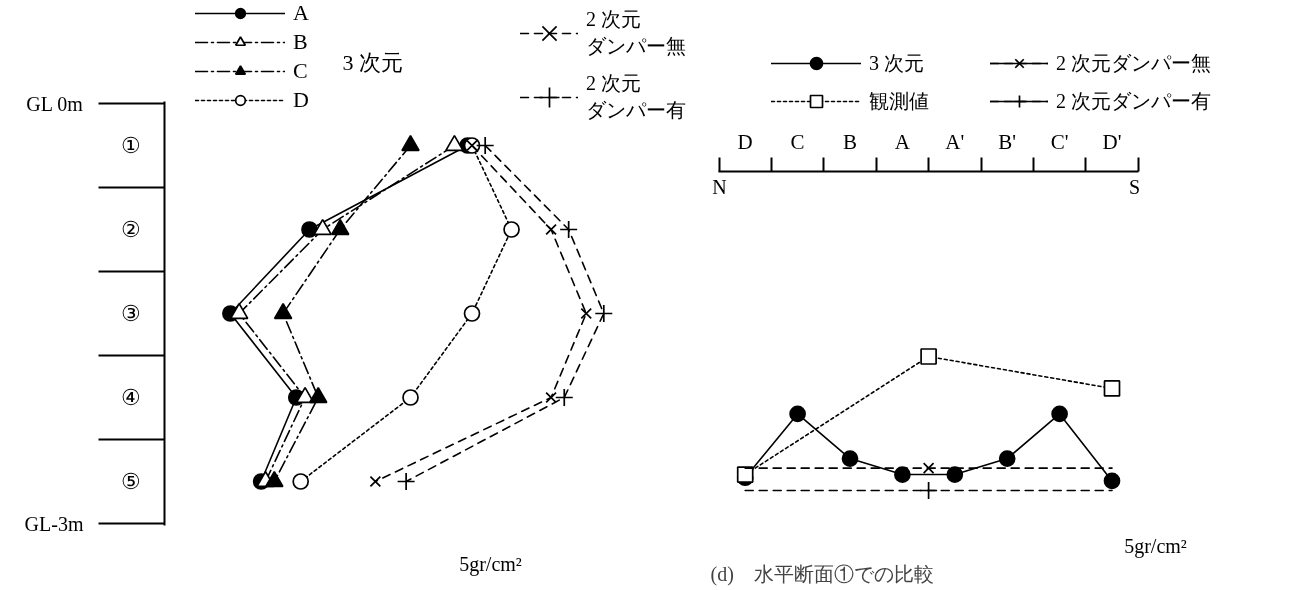  Describe the element at coordinates (850, 141) in the screenshot. I see `x-tick-label: B` at that location.